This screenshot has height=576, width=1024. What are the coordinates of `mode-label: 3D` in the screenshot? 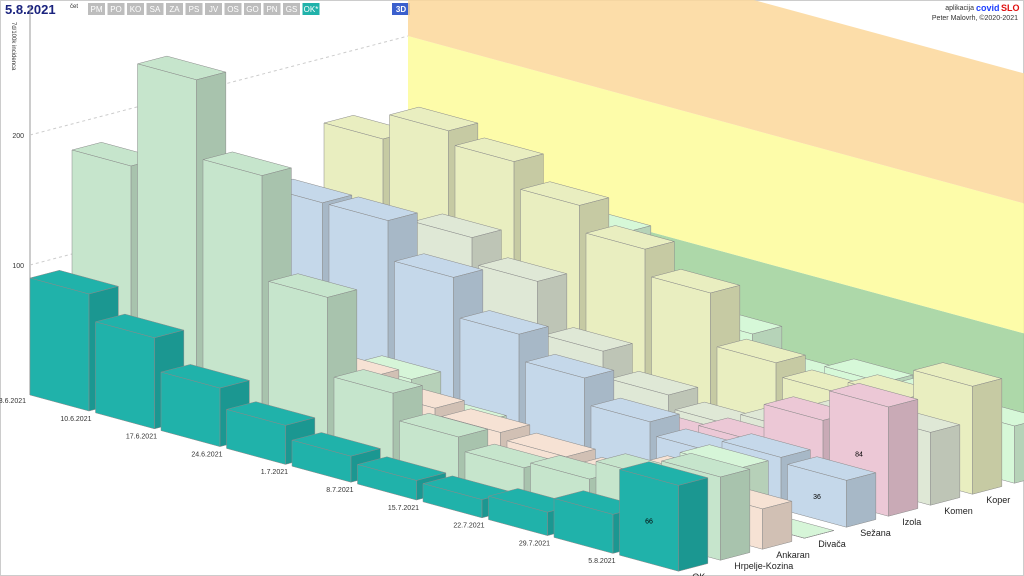 It's located at (401, 9).